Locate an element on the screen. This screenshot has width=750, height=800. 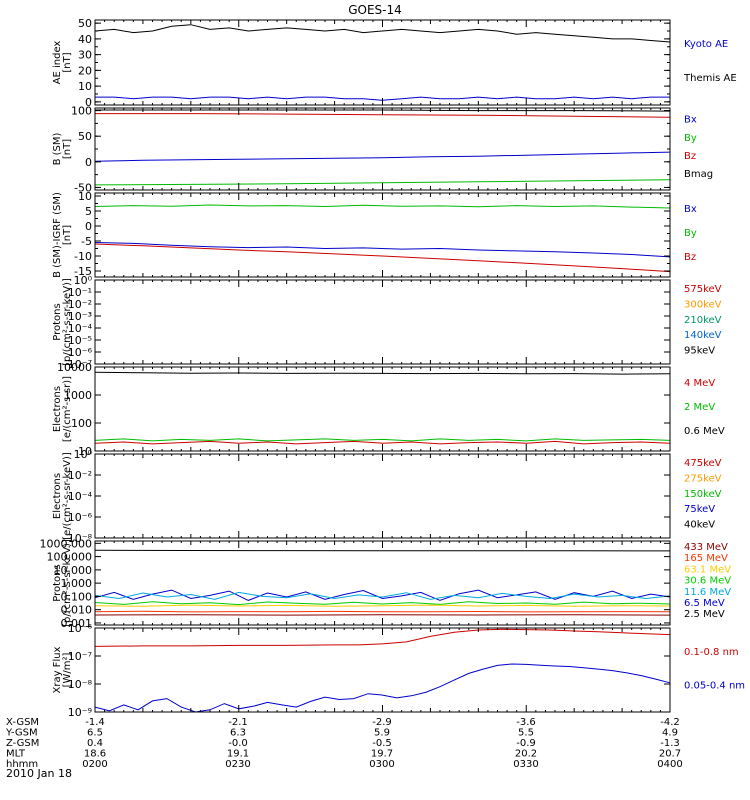
footer-value: 0200 is located at coordinates (94, 764).